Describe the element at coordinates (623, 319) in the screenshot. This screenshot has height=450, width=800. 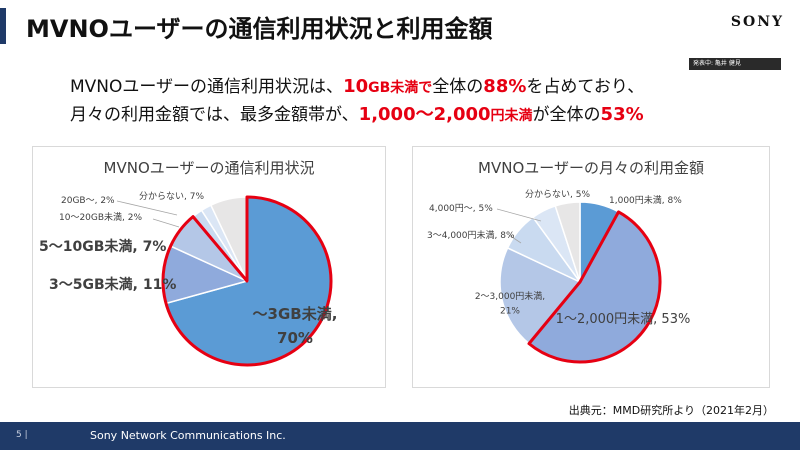
I see `data-label-1-2-000: 1〜2,000円未満, 53%` at that location.